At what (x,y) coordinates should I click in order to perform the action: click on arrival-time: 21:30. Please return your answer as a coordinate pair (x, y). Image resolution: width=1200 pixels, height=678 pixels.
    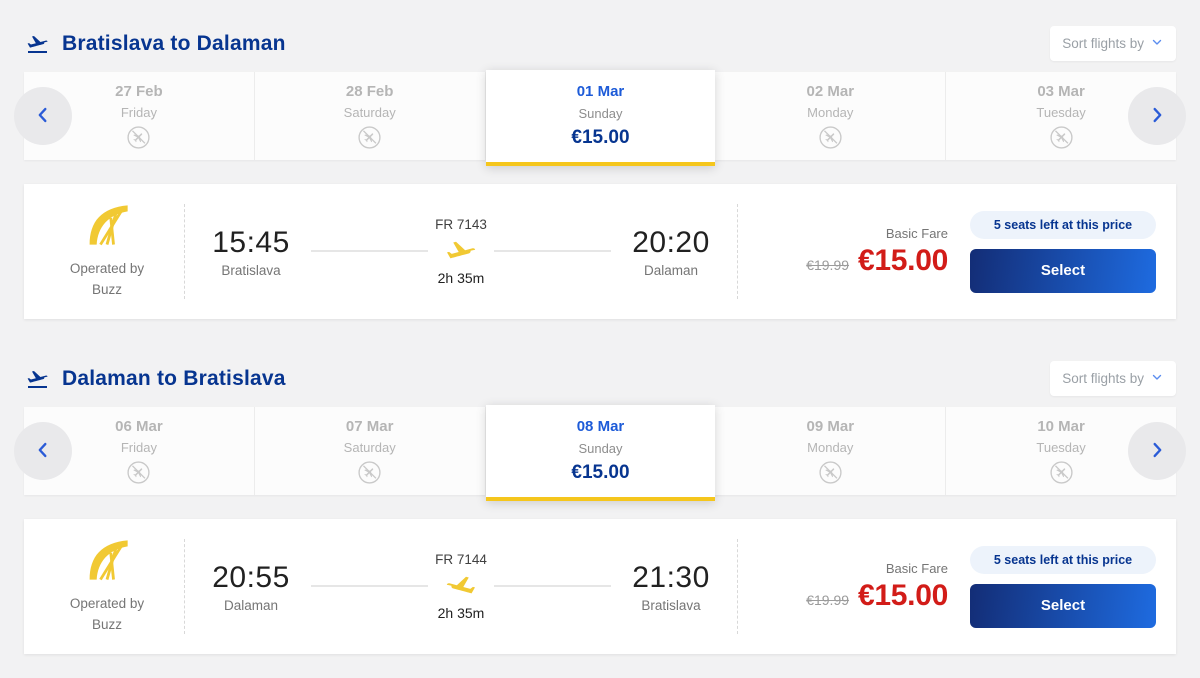
    Looking at the image, I should click on (671, 577).